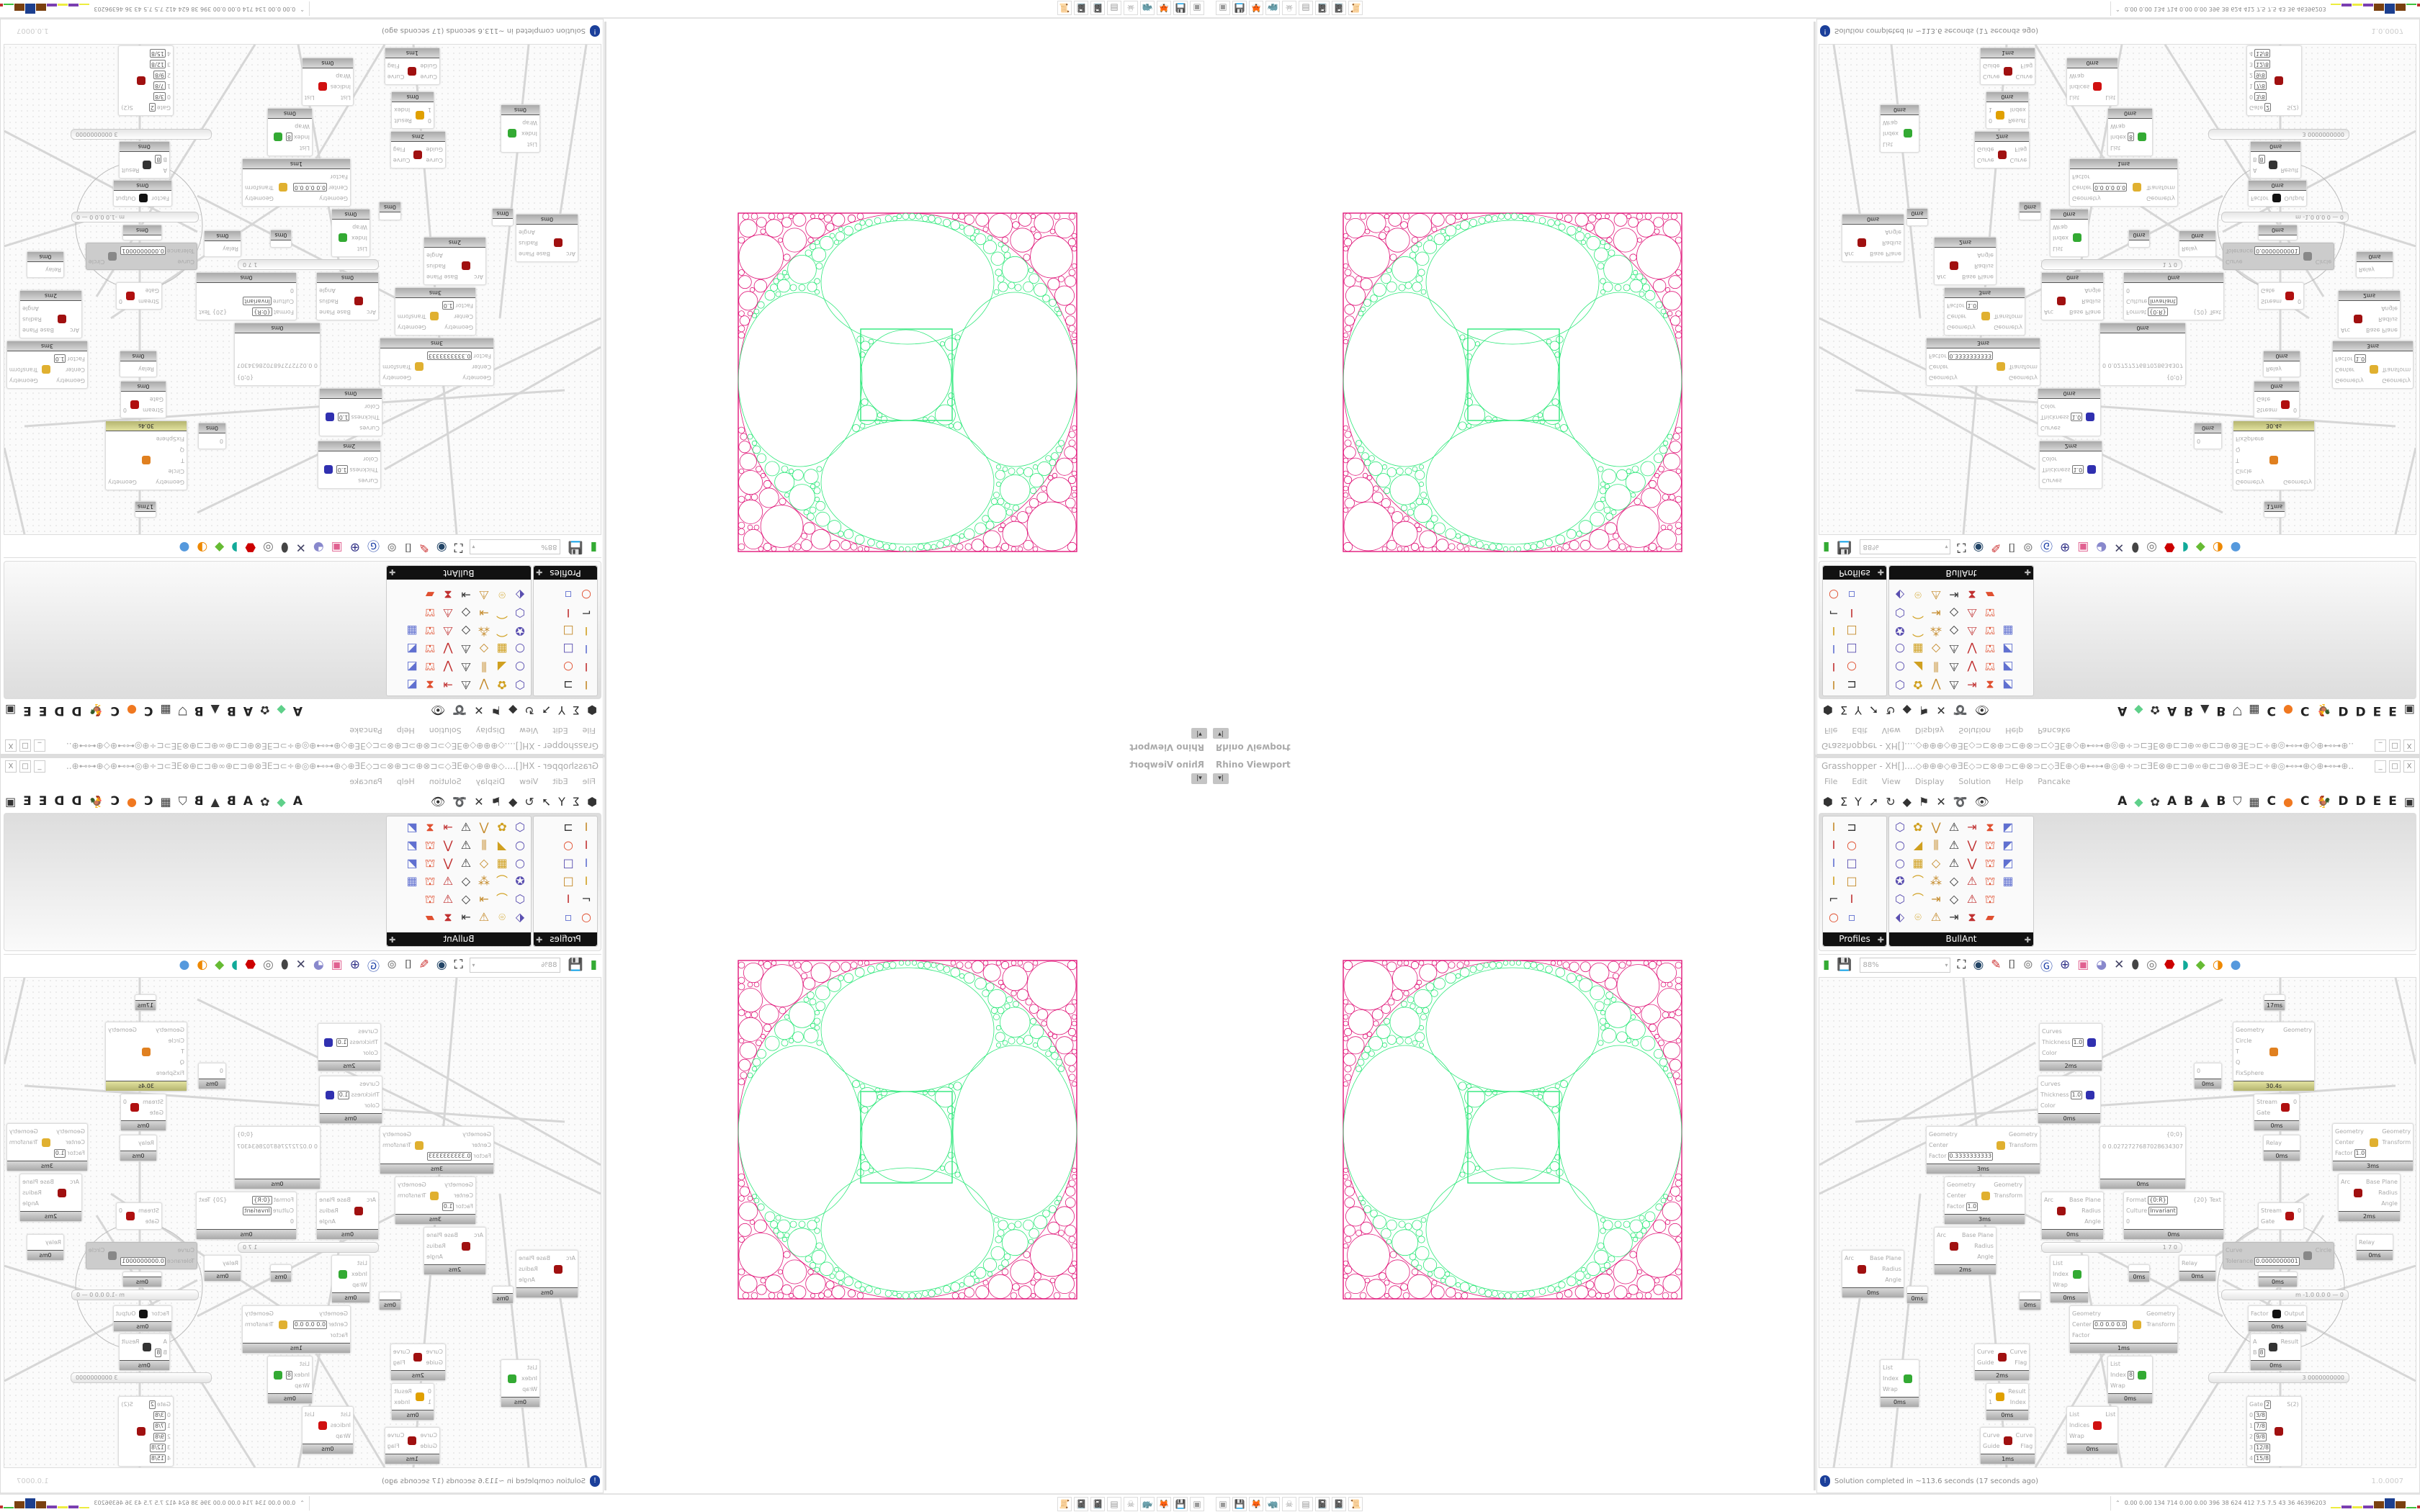 Image resolution: width=2420 pixels, height=1512 pixels. What do you see at coordinates (302, 9) in the screenshot?
I see `expand-icon: ⌃` at bounding box center [302, 9].